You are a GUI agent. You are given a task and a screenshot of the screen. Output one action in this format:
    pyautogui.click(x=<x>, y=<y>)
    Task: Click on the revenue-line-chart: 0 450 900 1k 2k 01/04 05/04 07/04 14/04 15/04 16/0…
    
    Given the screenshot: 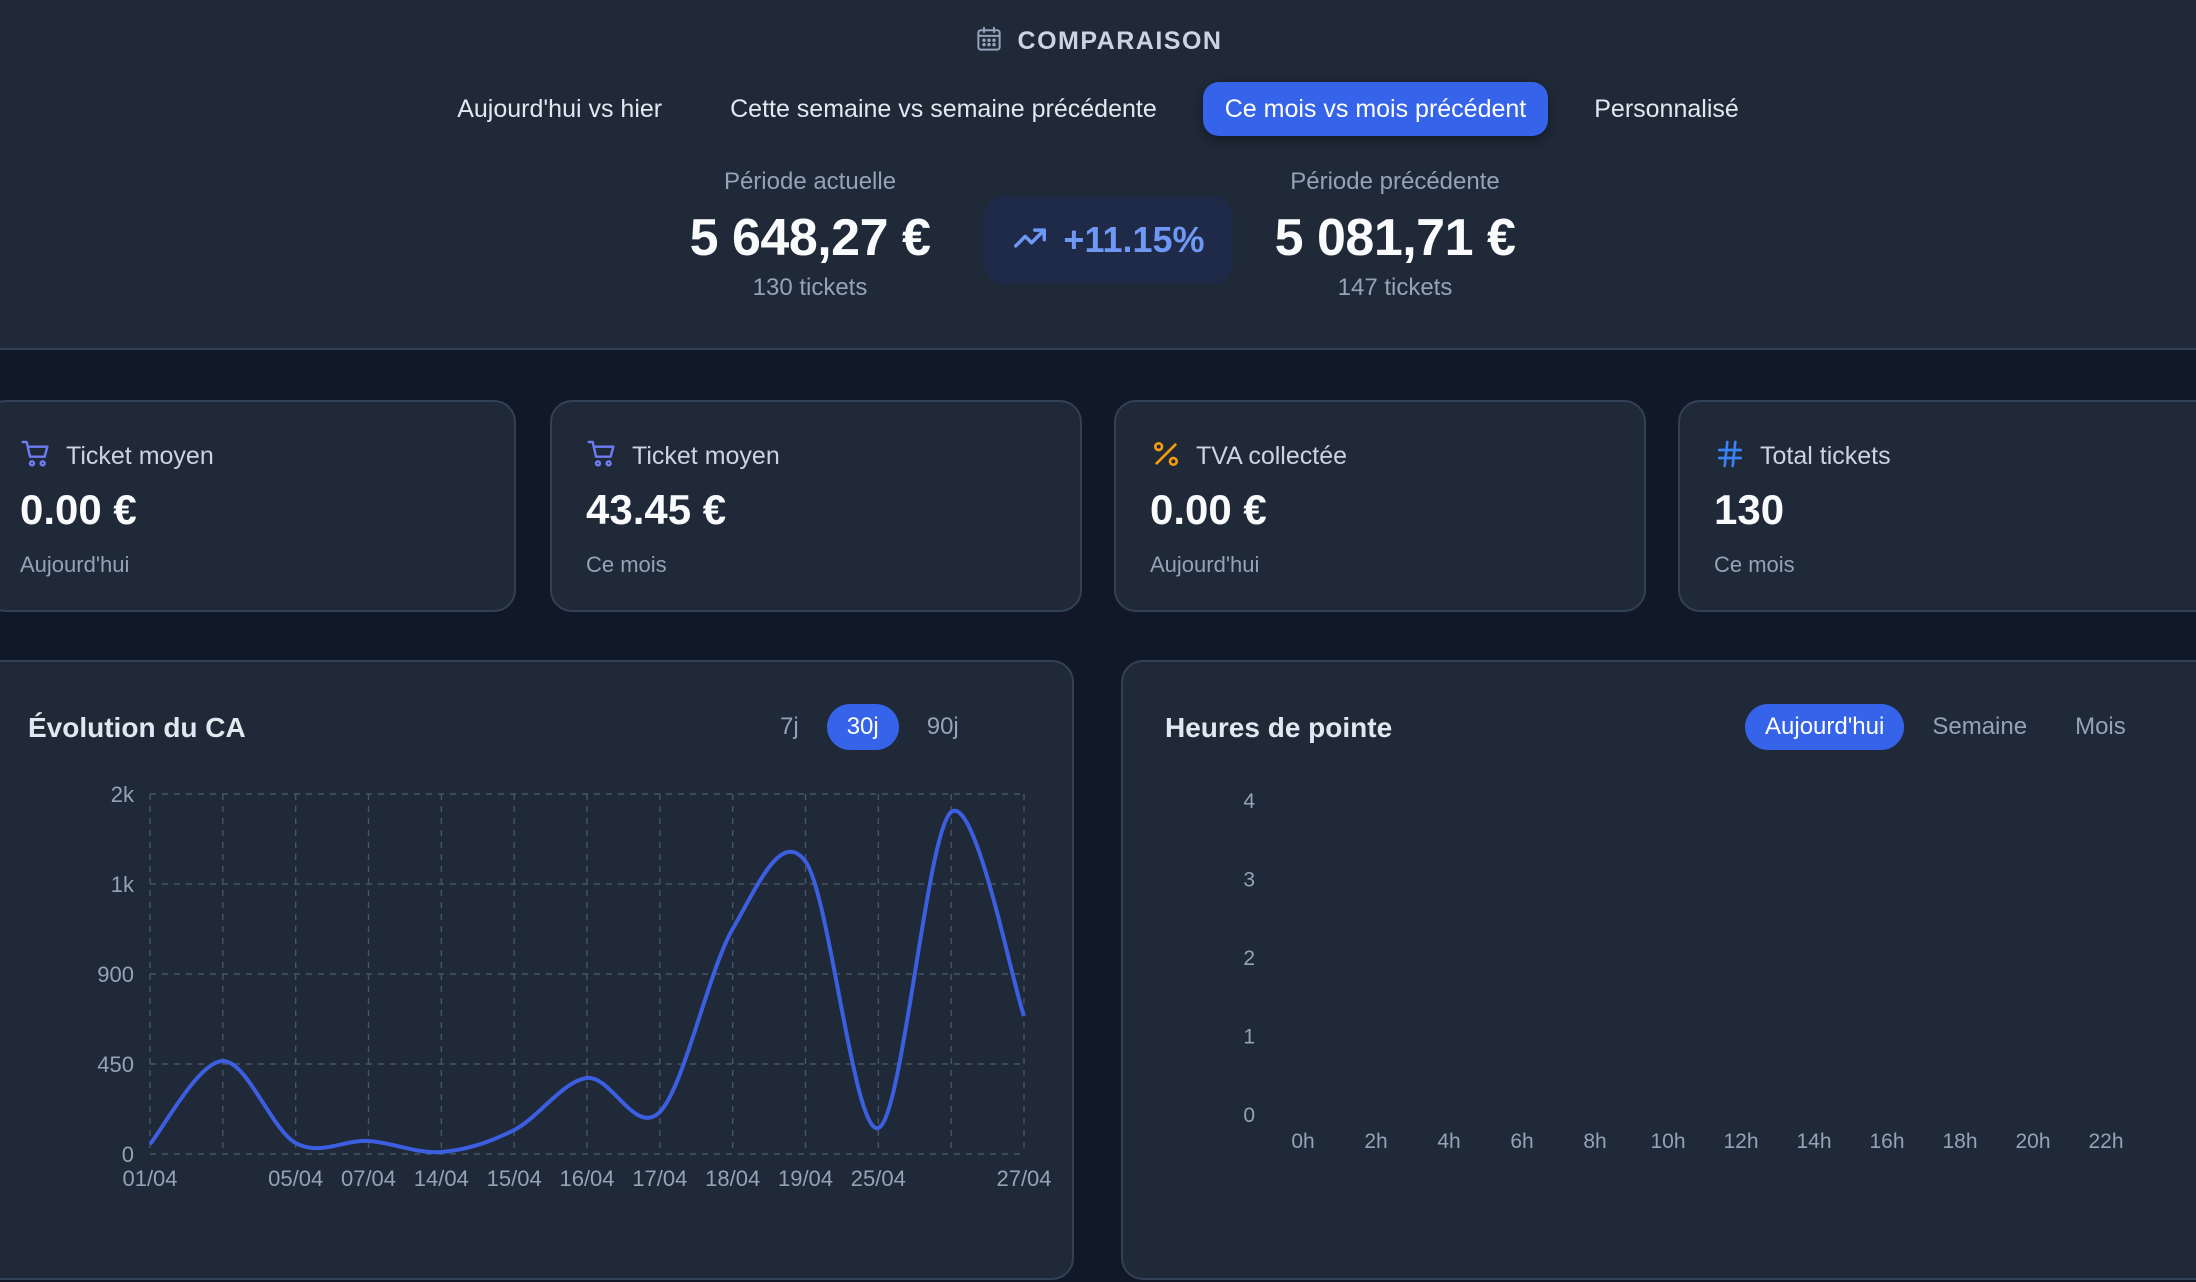 What is the action you would take?
    pyautogui.click(x=574, y=986)
    